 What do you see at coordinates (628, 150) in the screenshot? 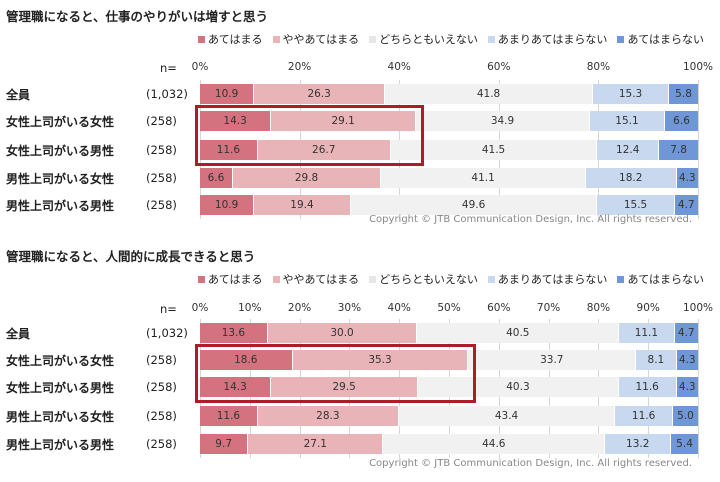
I see `segment-somewhat-disagree: 12.4` at bounding box center [628, 150].